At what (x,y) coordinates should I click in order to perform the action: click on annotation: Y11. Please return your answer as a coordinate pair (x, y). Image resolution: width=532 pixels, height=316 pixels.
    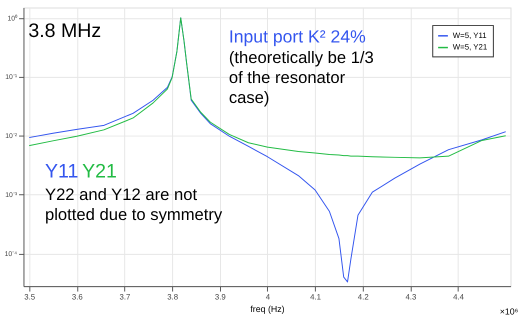
    Looking at the image, I should click on (61, 171).